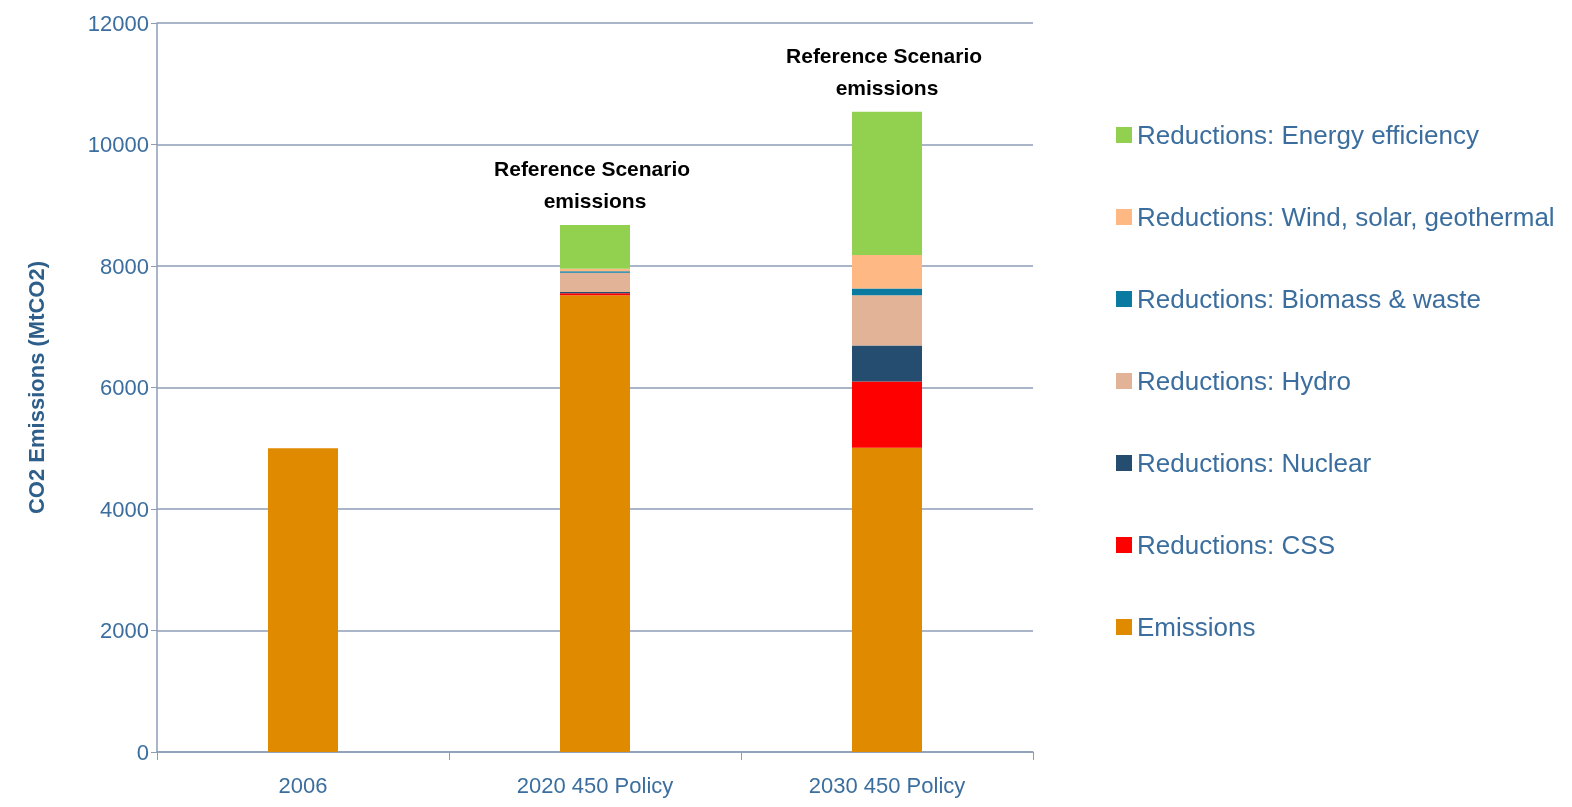 Image resolution: width=1572 pixels, height=807 pixels. What do you see at coordinates (124, 387) in the screenshot?
I see `y-tick-label: 6000` at bounding box center [124, 387].